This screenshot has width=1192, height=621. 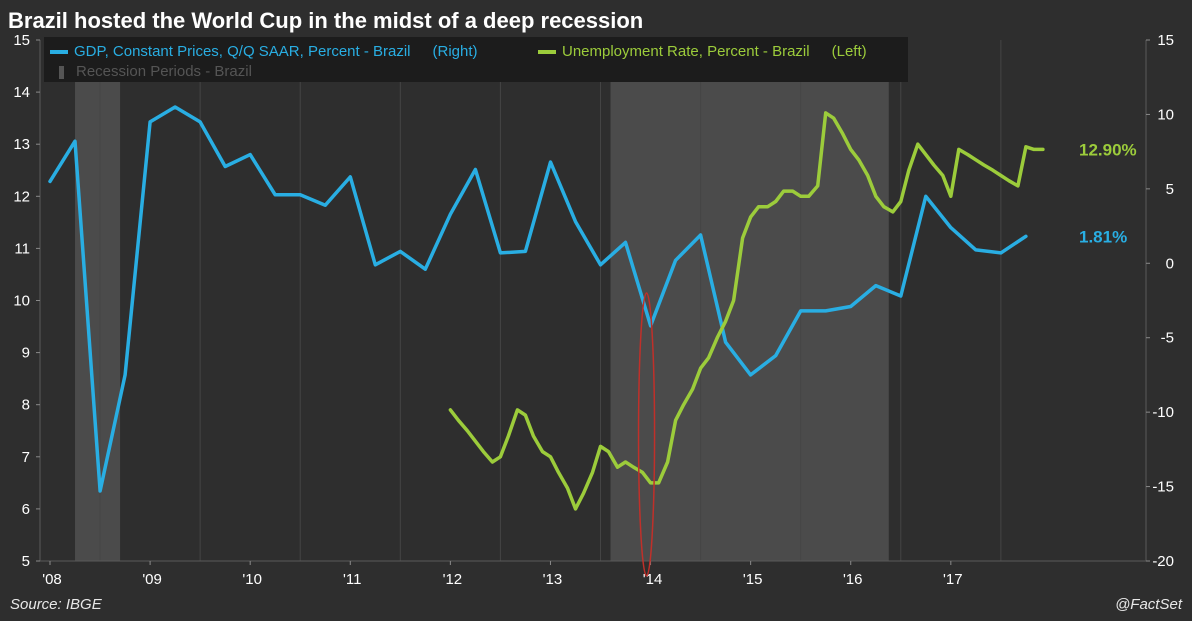 What do you see at coordinates (152, 579) in the screenshot?
I see `x-tick-label: '09` at bounding box center [152, 579].